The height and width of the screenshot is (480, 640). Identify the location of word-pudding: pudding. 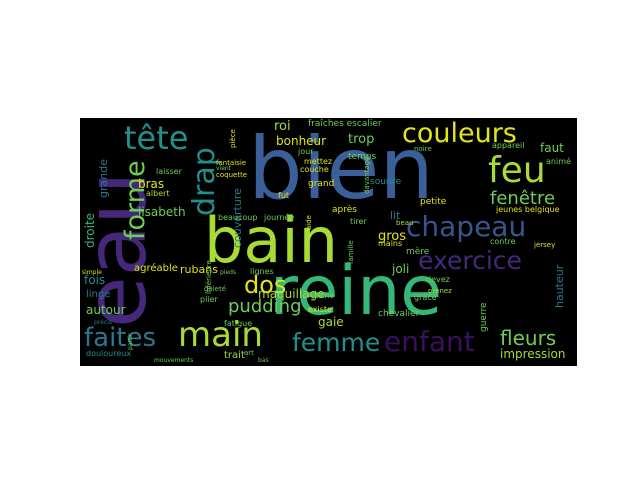
(265, 306).